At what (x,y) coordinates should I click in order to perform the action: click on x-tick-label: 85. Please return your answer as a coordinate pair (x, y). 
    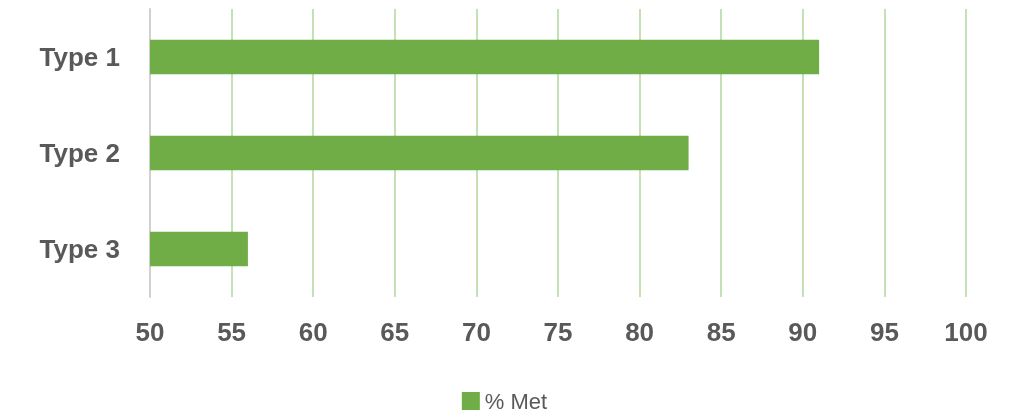
    Looking at the image, I should click on (721, 332).